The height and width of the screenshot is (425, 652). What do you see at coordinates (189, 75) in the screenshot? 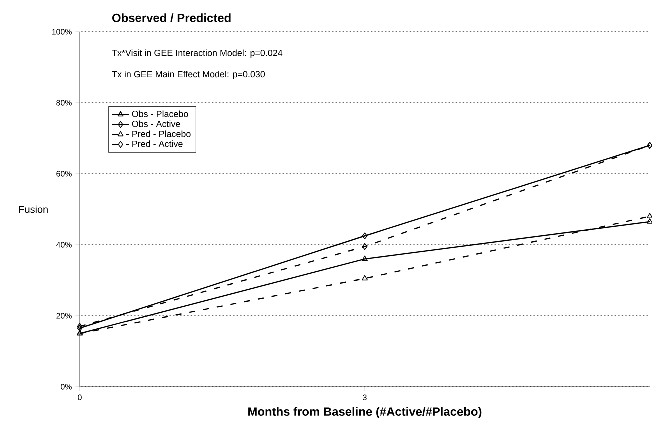
I see `annotation: Tx in GEE Main Effect Model: p=0.030` at bounding box center [189, 75].